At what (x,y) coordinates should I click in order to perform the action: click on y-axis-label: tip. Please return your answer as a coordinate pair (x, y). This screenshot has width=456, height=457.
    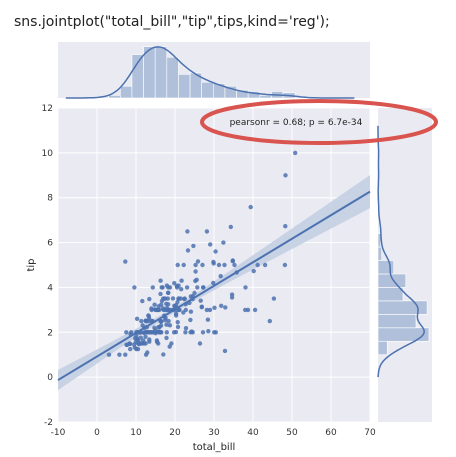
    Looking at the image, I should click on (31, 264).